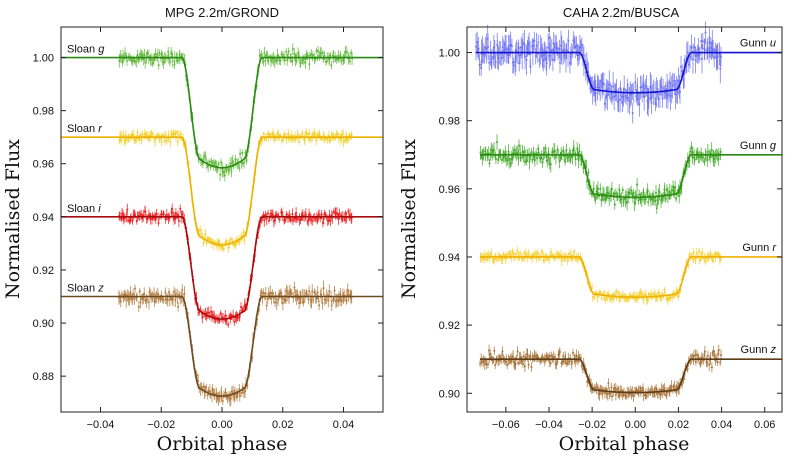 Image resolution: width=790 pixels, height=462 pixels. I want to click on left-panel-title: MPG 2.2m/GROND, so click(222, 12).